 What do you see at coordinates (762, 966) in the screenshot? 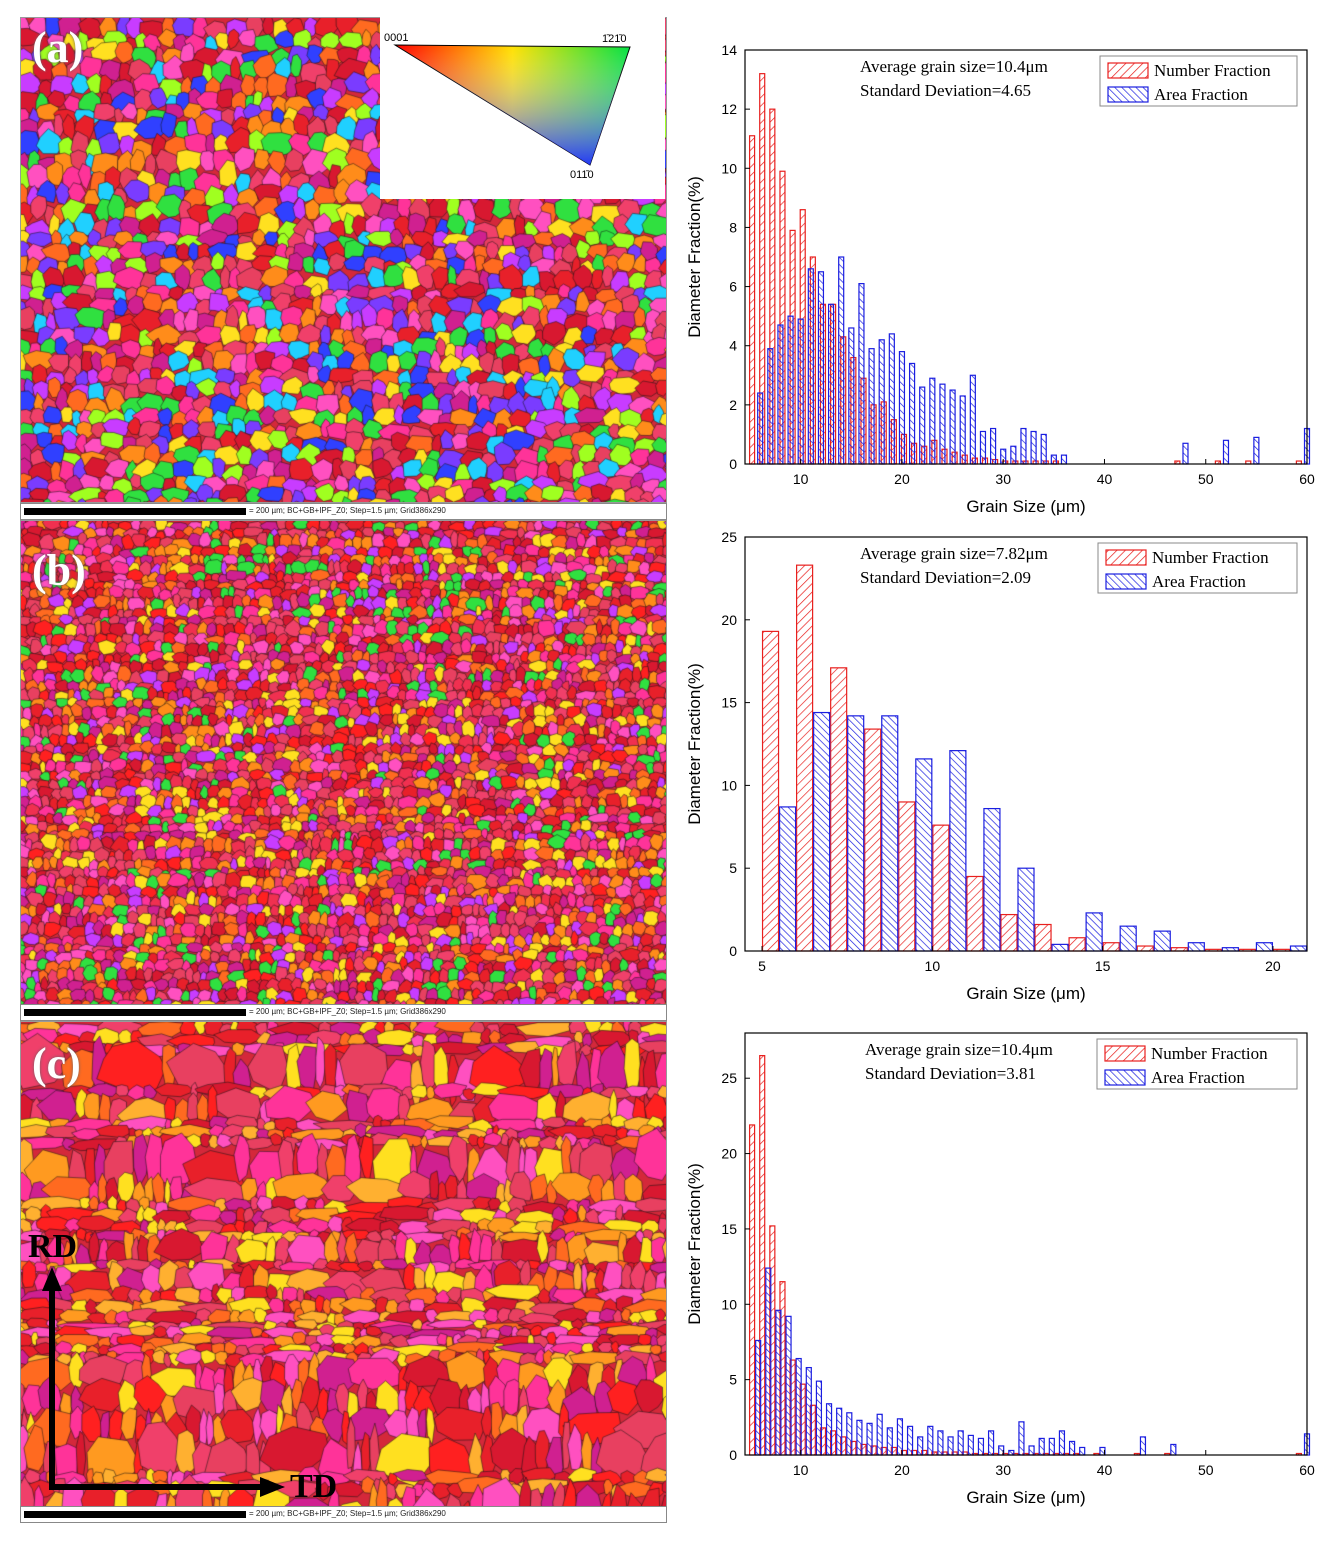
I see `x-tick-label: 5` at bounding box center [762, 966].